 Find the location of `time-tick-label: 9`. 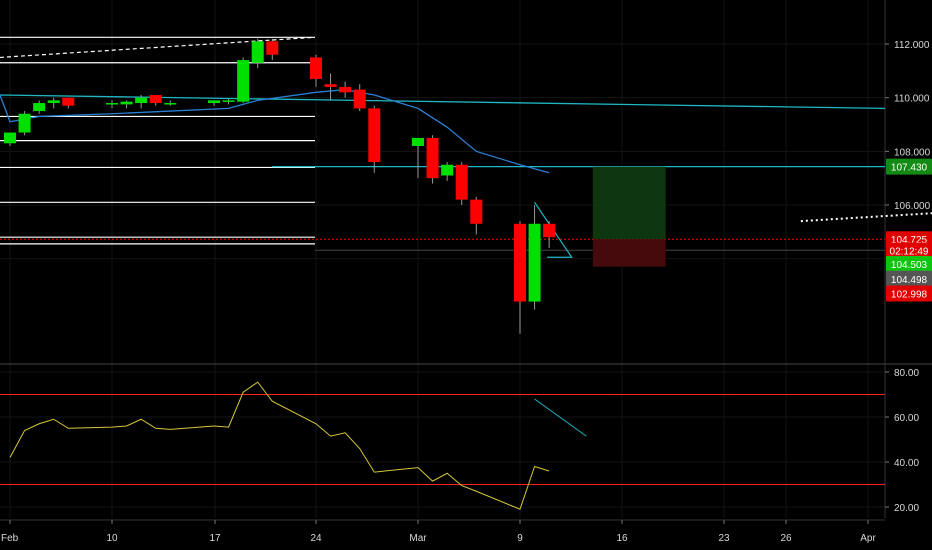

time-tick-label: 9 is located at coordinates (520, 538).